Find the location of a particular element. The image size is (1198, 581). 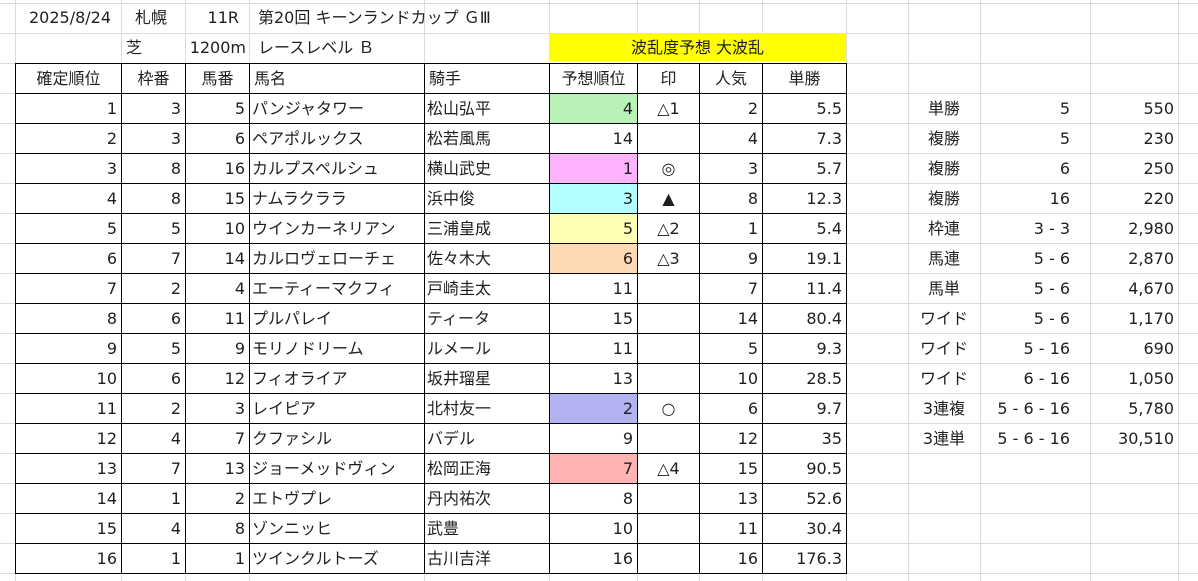

header-frame: 枠番 is located at coordinates (153, 78).